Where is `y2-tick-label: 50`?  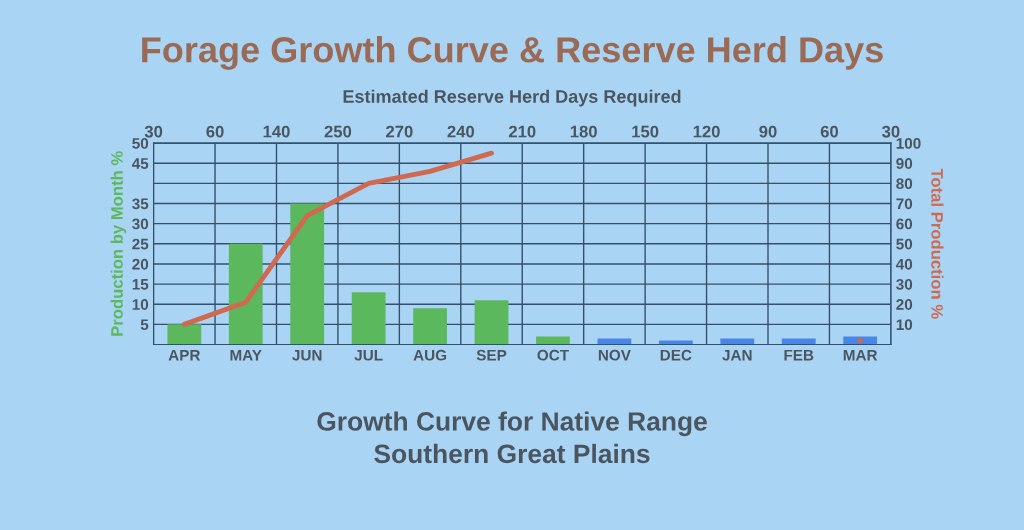
y2-tick-label: 50 is located at coordinates (904, 244).